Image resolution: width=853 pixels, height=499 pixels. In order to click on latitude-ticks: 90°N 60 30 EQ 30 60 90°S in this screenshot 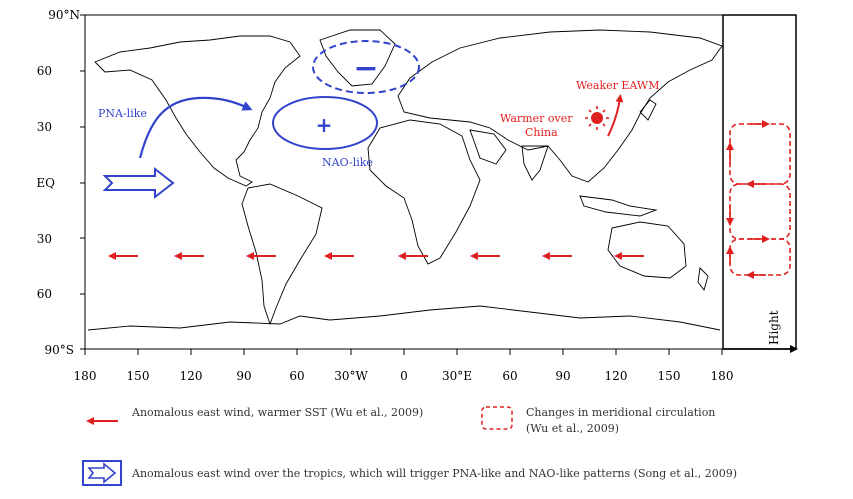, I will do `click(60, 182)`.